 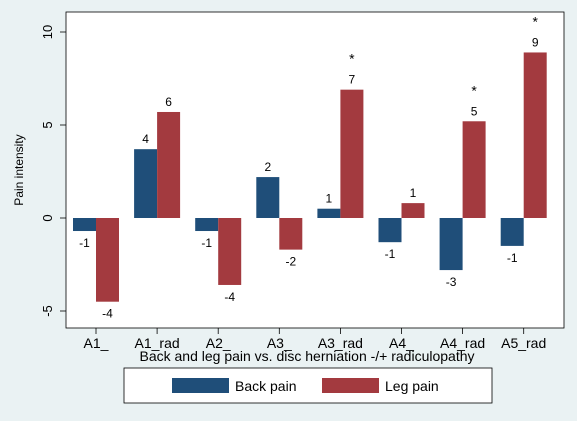 What do you see at coordinates (340, 343) in the screenshot?
I see `x-tick-label: A3_rad` at bounding box center [340, 343].